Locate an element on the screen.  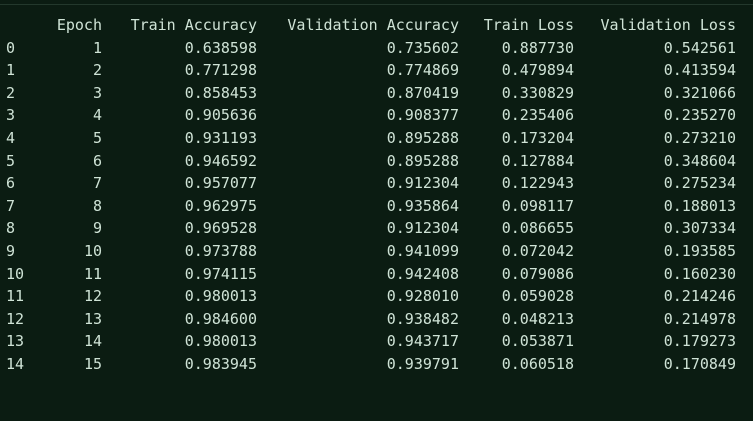
cell-train-accuracy: 0.973788 is located at coordinates (220, 250).